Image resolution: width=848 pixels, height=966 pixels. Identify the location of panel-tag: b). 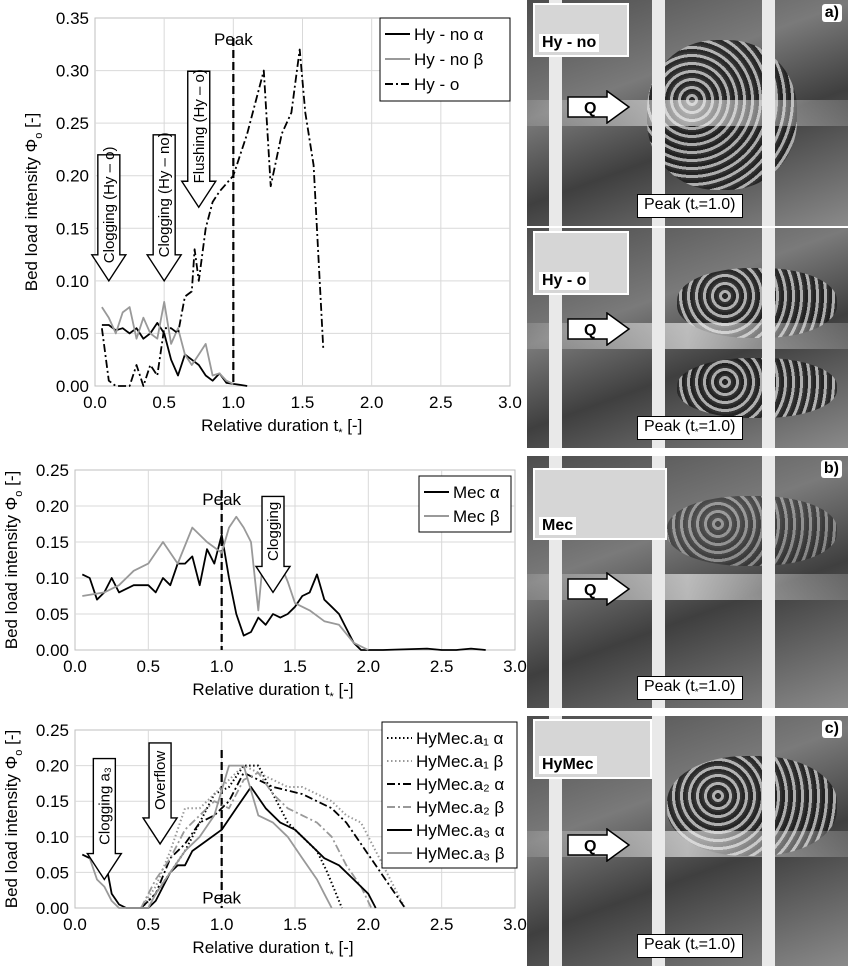
(831, 469).